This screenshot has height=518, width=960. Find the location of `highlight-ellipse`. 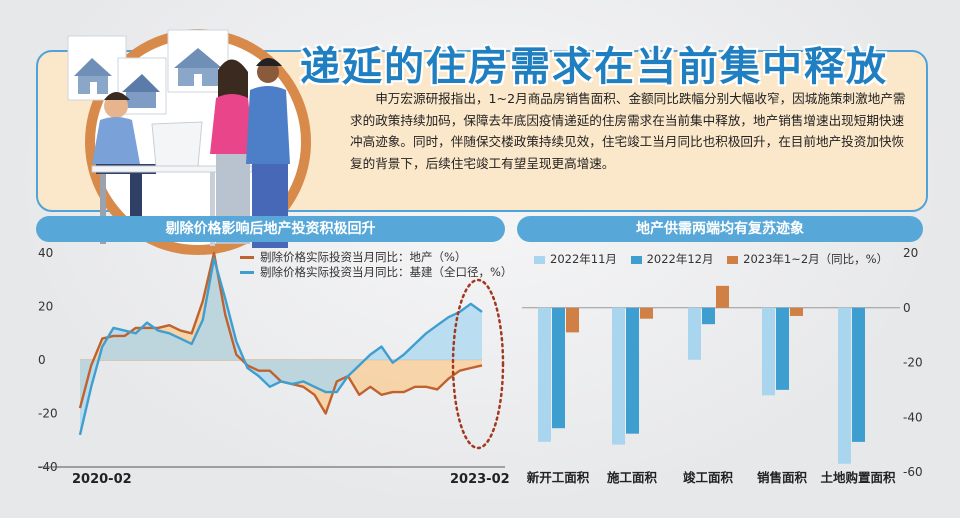

highlight-ellipse is located at coordinates (478, 364).